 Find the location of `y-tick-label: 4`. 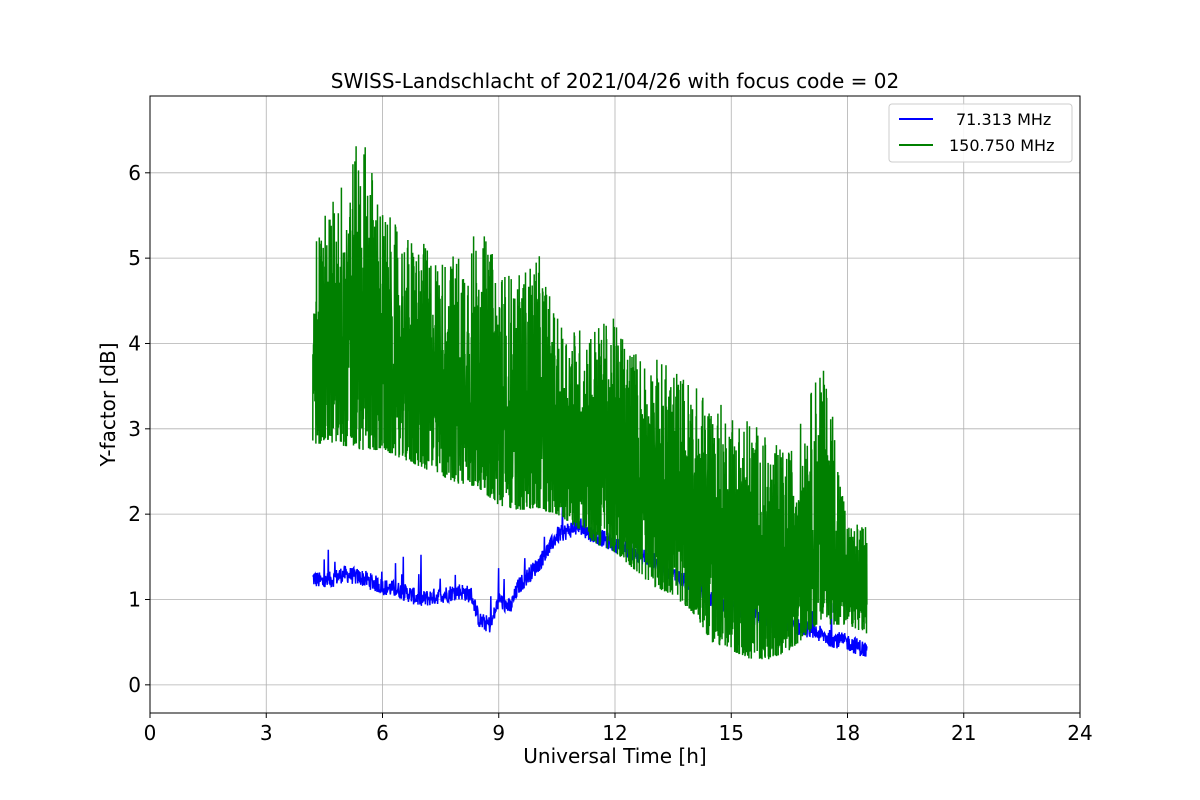

y-tick-label: 4 is located at coordinates (134, 343).